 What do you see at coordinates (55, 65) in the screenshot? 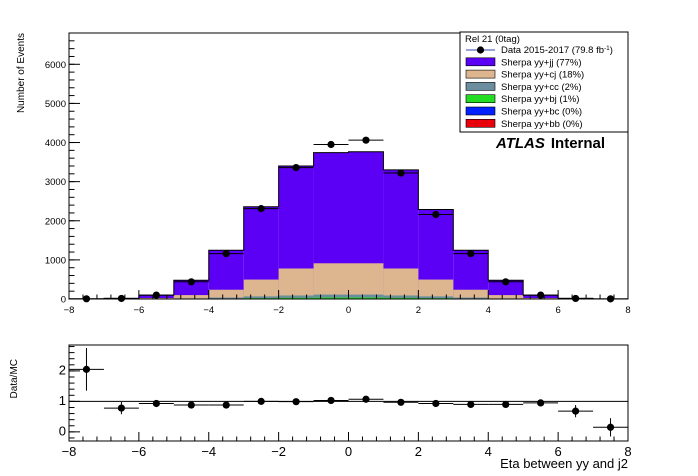
I see `y-tick-label: 6000` at bounding box center [55, 65].